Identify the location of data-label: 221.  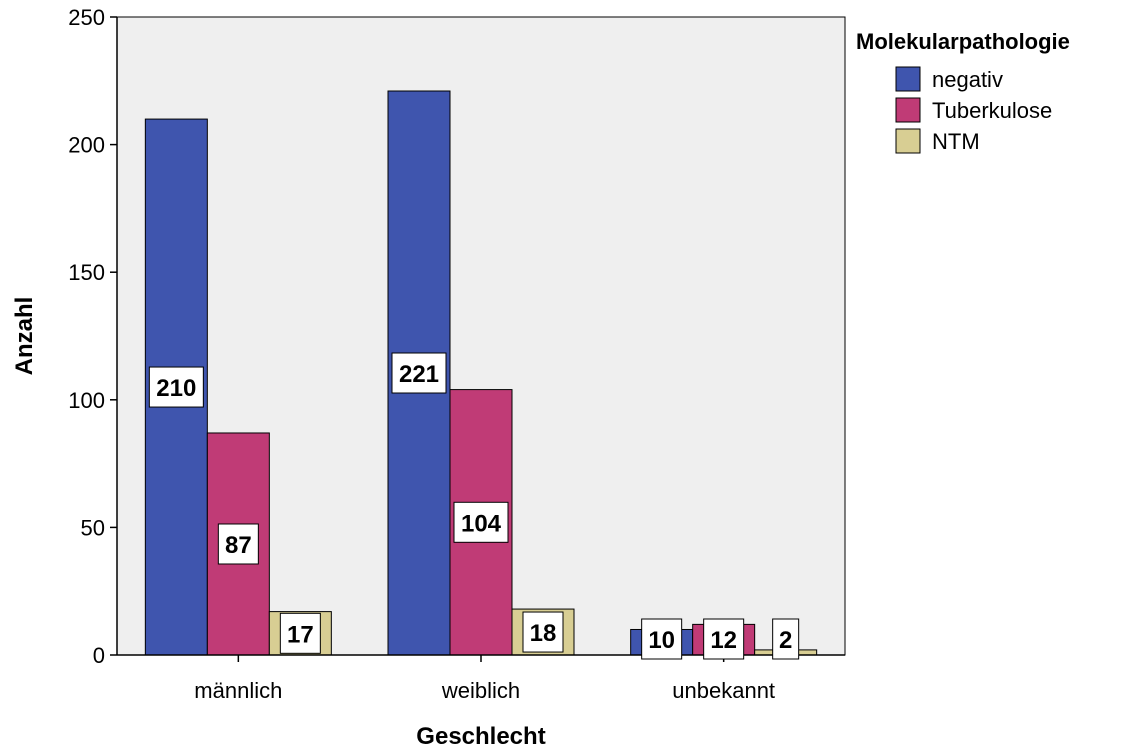
(419, 374).